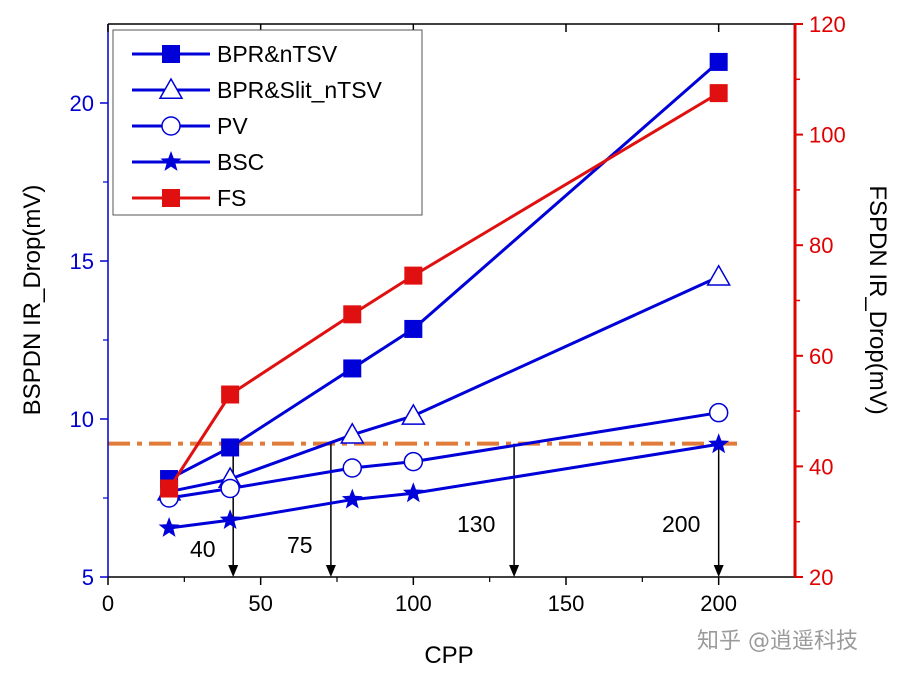 The image size is (915, 678). I want to click on x-tick-label-100: 100, so click(413, 603).